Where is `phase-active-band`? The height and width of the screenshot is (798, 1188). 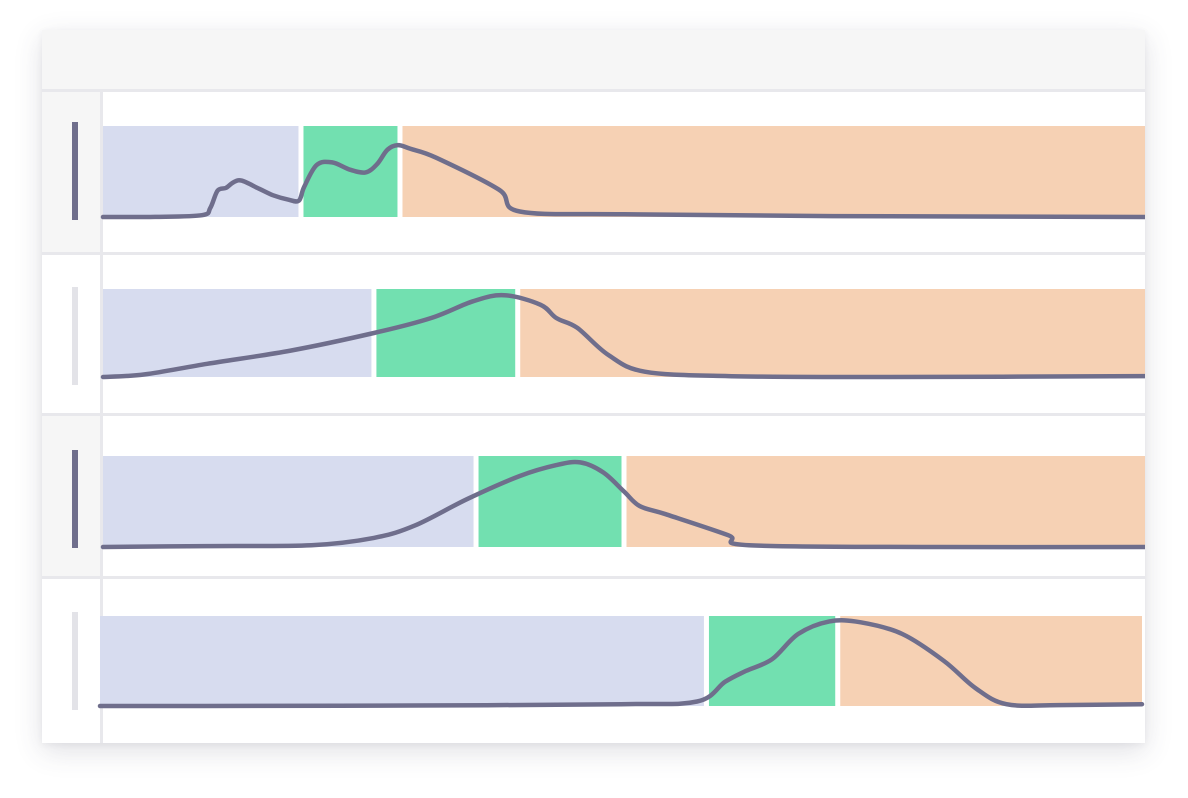
phase-active-band is located at coordinates (446, 333).